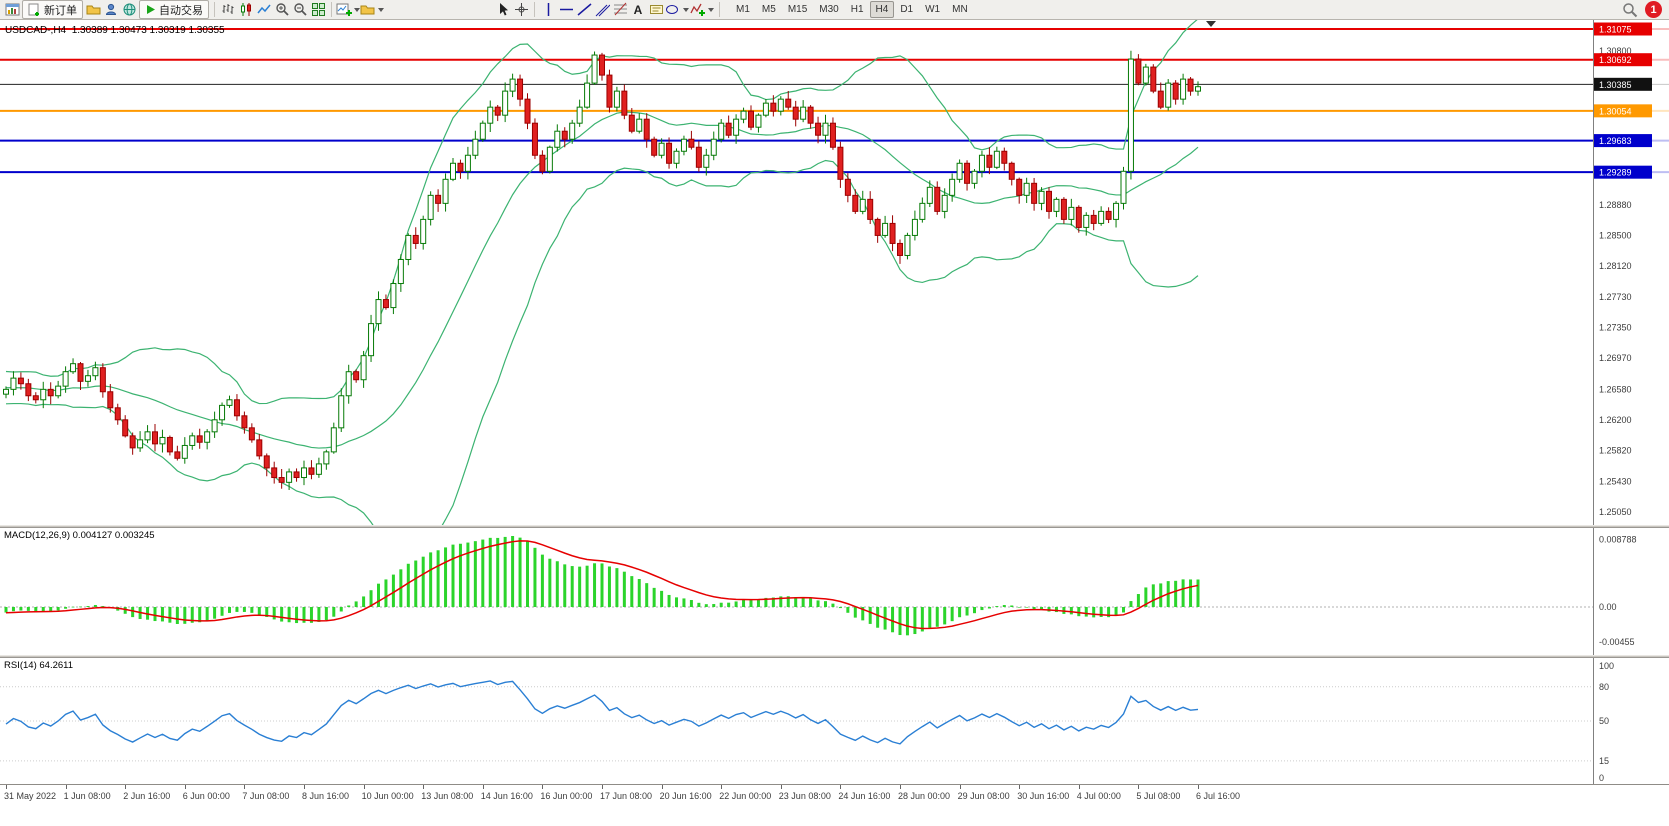  What do you see at coordinates (1604, 721) in the screenshot?
I see `svg-text: 50` at bounding box center [1604, 721].